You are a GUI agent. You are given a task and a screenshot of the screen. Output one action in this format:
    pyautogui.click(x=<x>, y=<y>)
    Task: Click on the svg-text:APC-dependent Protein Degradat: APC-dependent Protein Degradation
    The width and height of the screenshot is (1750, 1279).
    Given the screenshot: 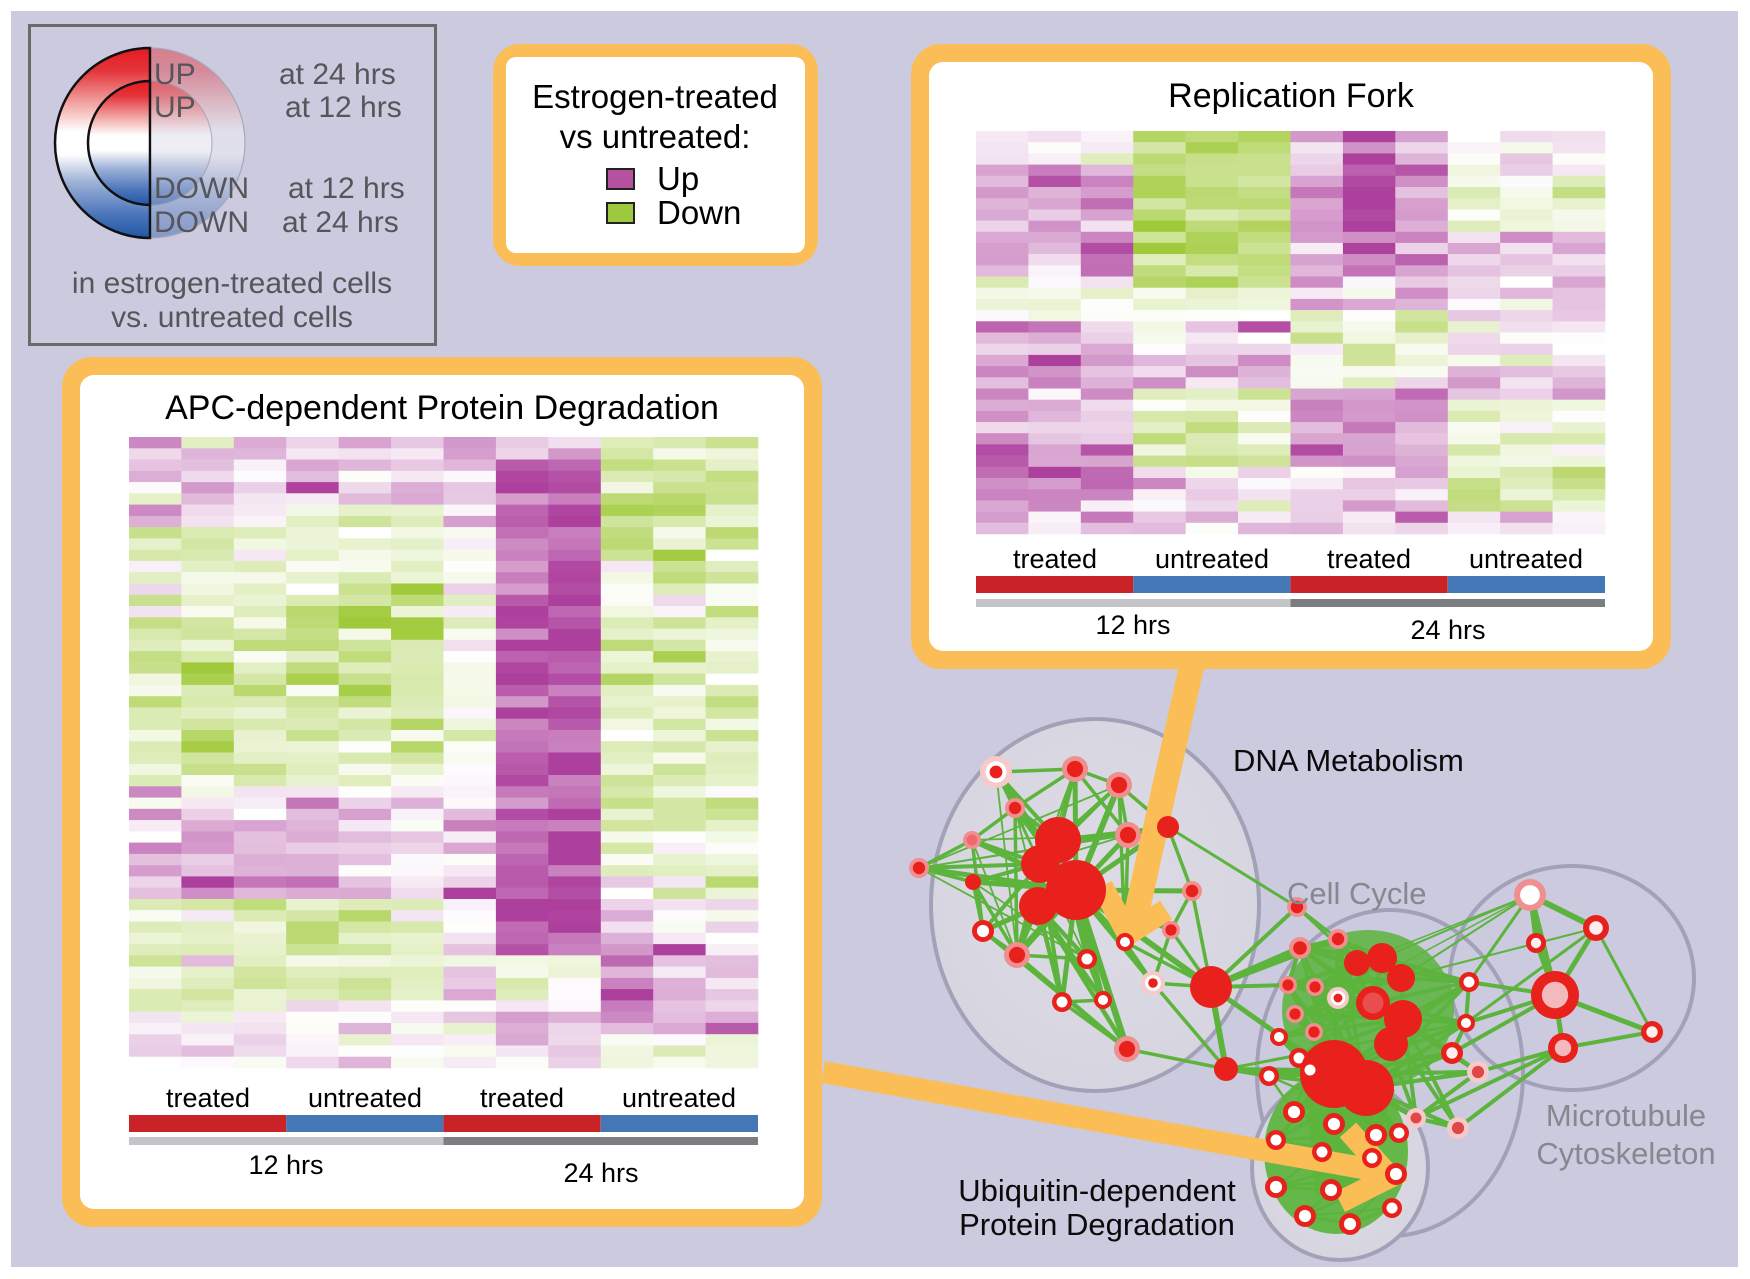 What is the action you would take?
    pyautogui.click(x=442, y=408)
    